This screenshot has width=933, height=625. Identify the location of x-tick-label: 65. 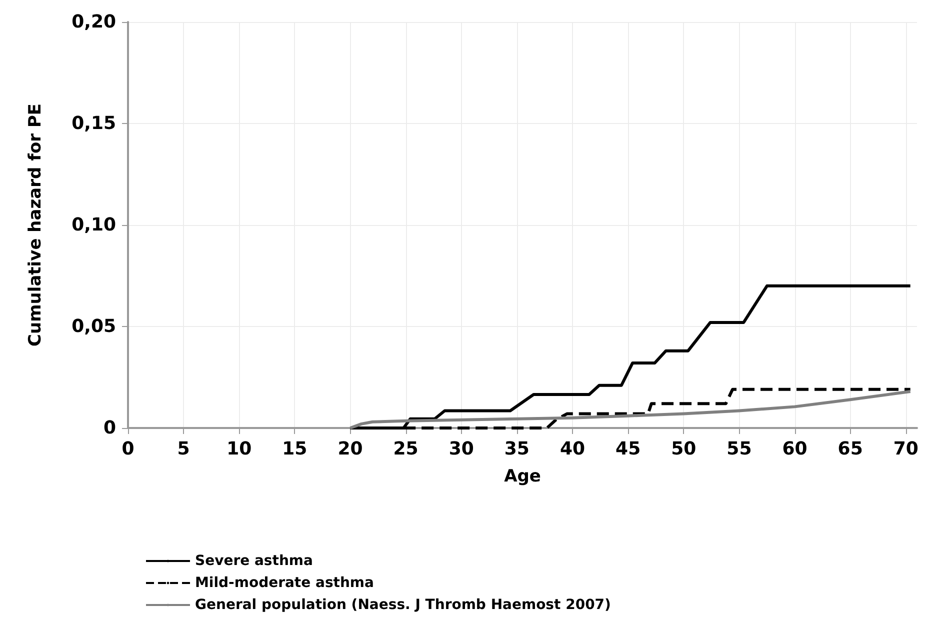
(850, 449).